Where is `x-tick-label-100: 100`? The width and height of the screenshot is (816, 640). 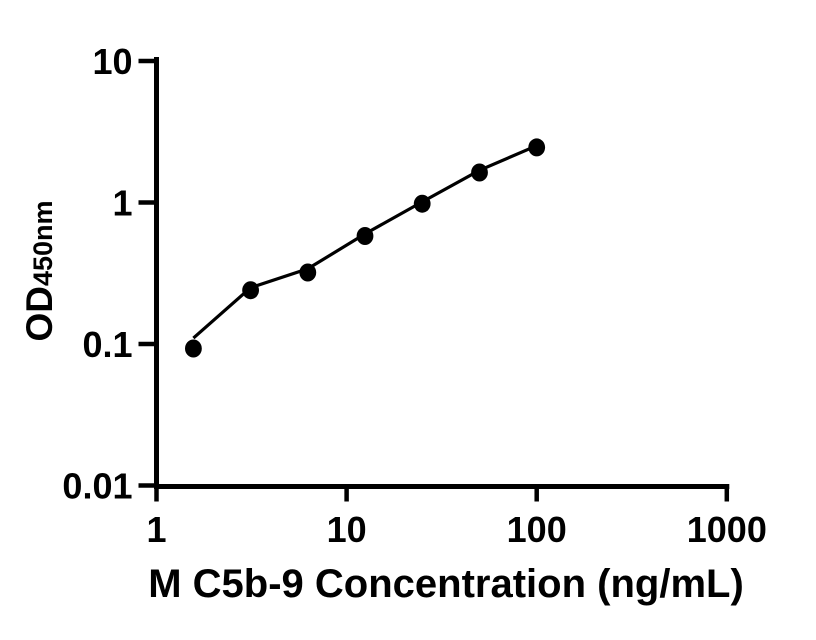 x-tick-label-100: 100 is located at coordinates (537, 529).